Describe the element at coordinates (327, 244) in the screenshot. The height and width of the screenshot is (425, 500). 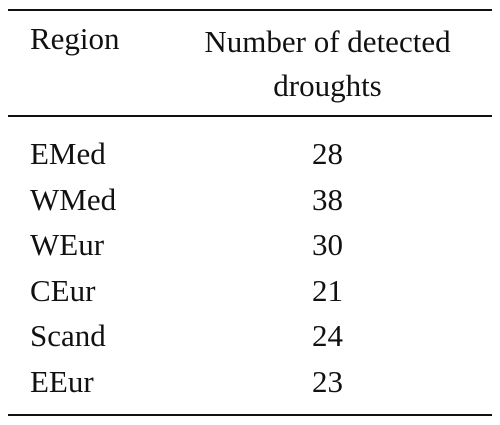
I see `count-cell: 30` at that location.